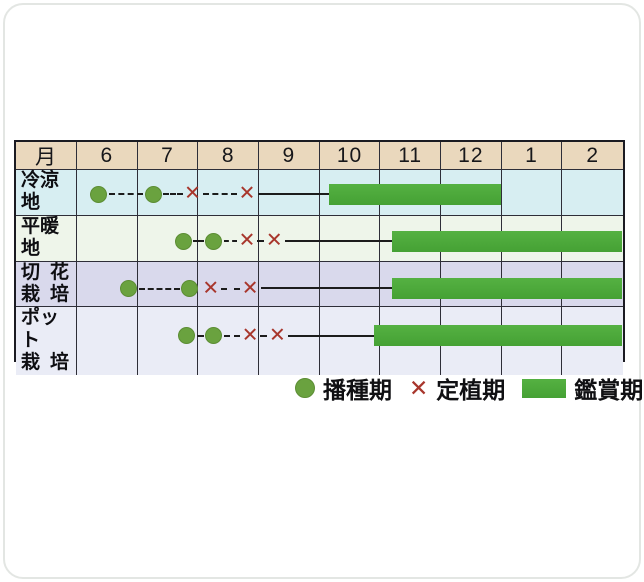 The height and width of the screenshot is (582, 644). I want to click on row-label-cell: ポット栽培, so click(46, 341).